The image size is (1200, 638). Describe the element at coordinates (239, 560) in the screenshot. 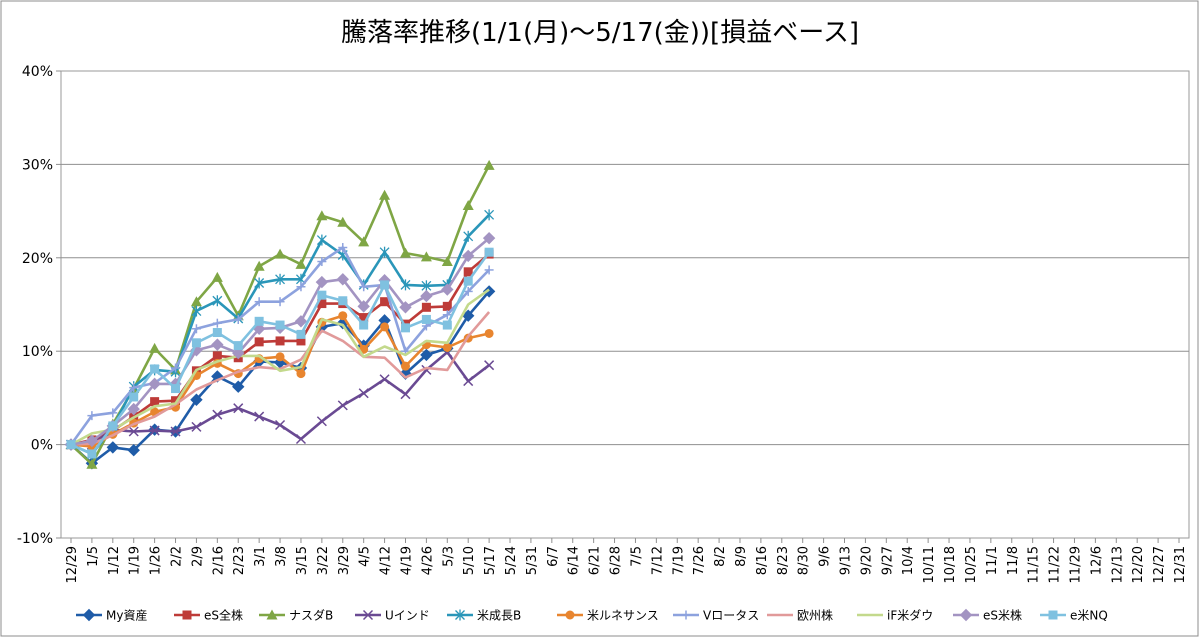

I see `x-tick-label: 2/23` at that location.